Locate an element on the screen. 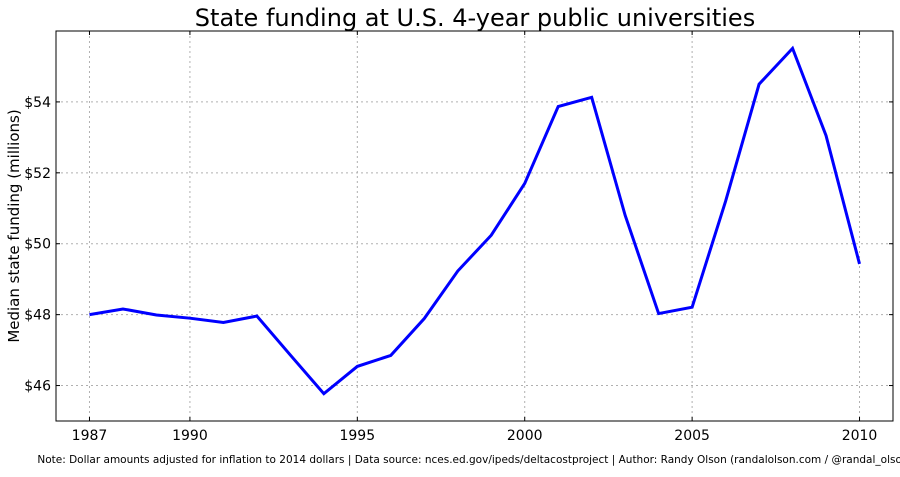 This screenshot has height=477, width=900. y-tick-label: $48 is located at coordinates (37, 316).